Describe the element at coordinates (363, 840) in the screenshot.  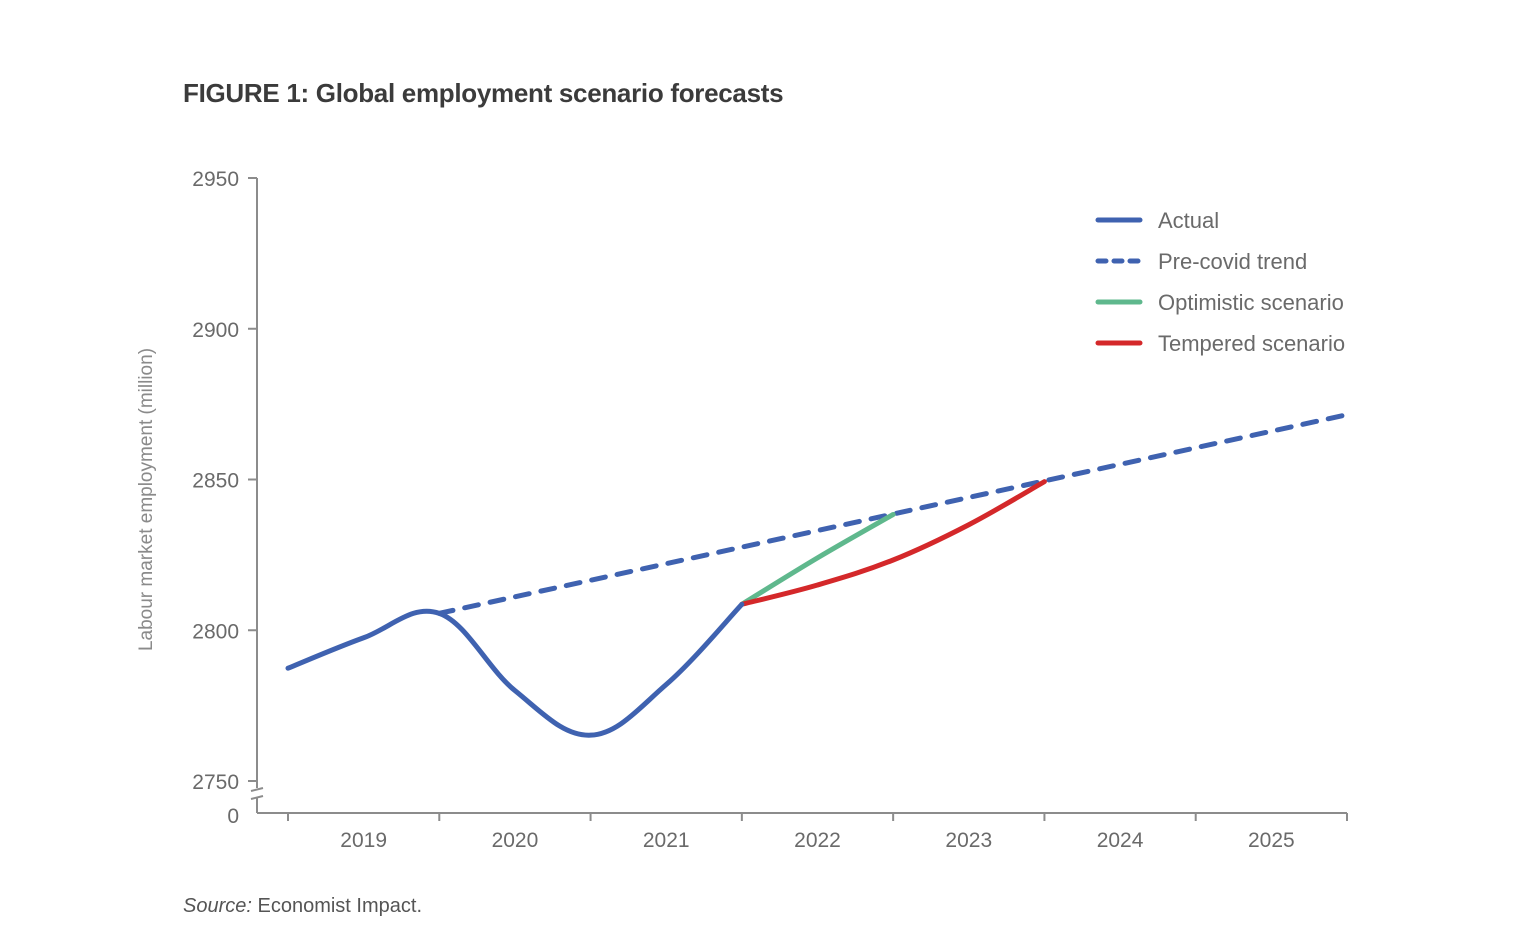
I see `x-tick-label: 2019` at that location.